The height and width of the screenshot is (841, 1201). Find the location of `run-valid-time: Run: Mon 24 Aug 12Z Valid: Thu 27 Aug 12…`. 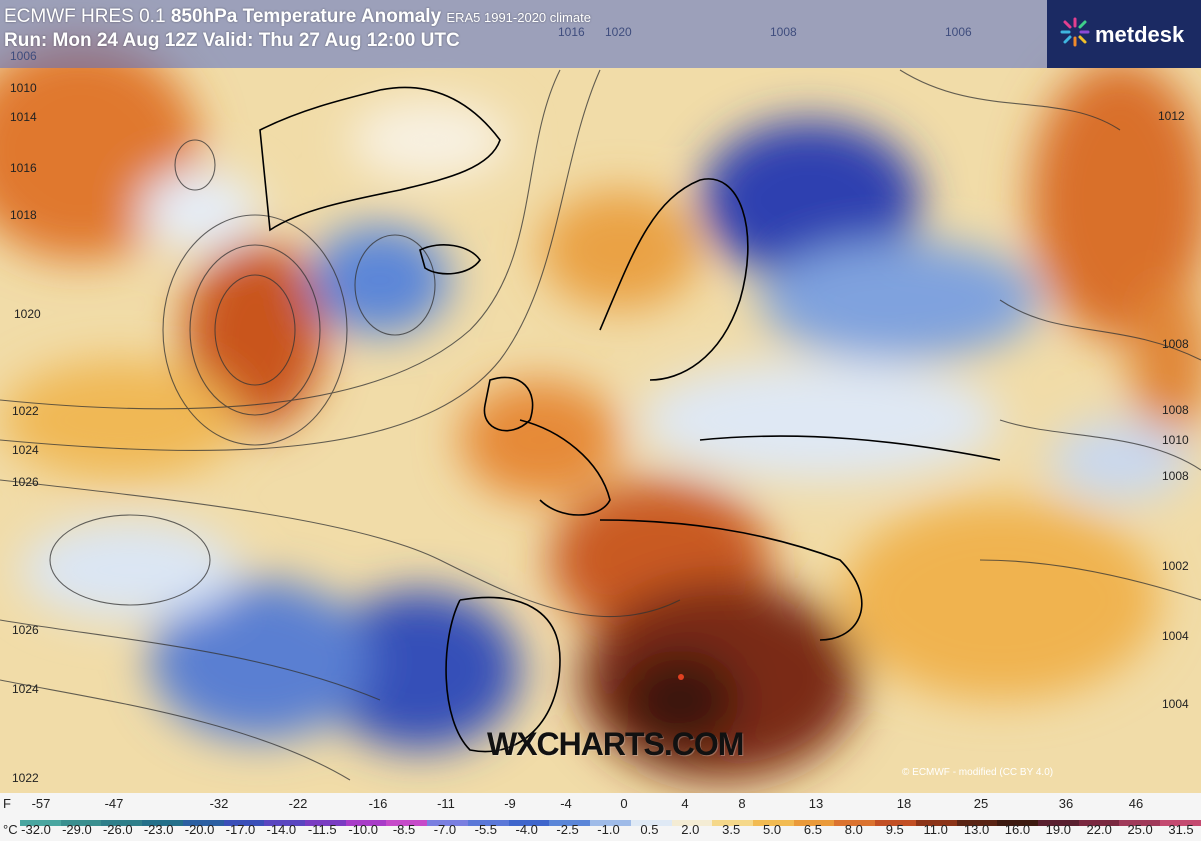

run-valid-time: Run: Mon 24 Aug 12Z Valid: Thu 27 Aug 12… is located at coordinates (232, 40).